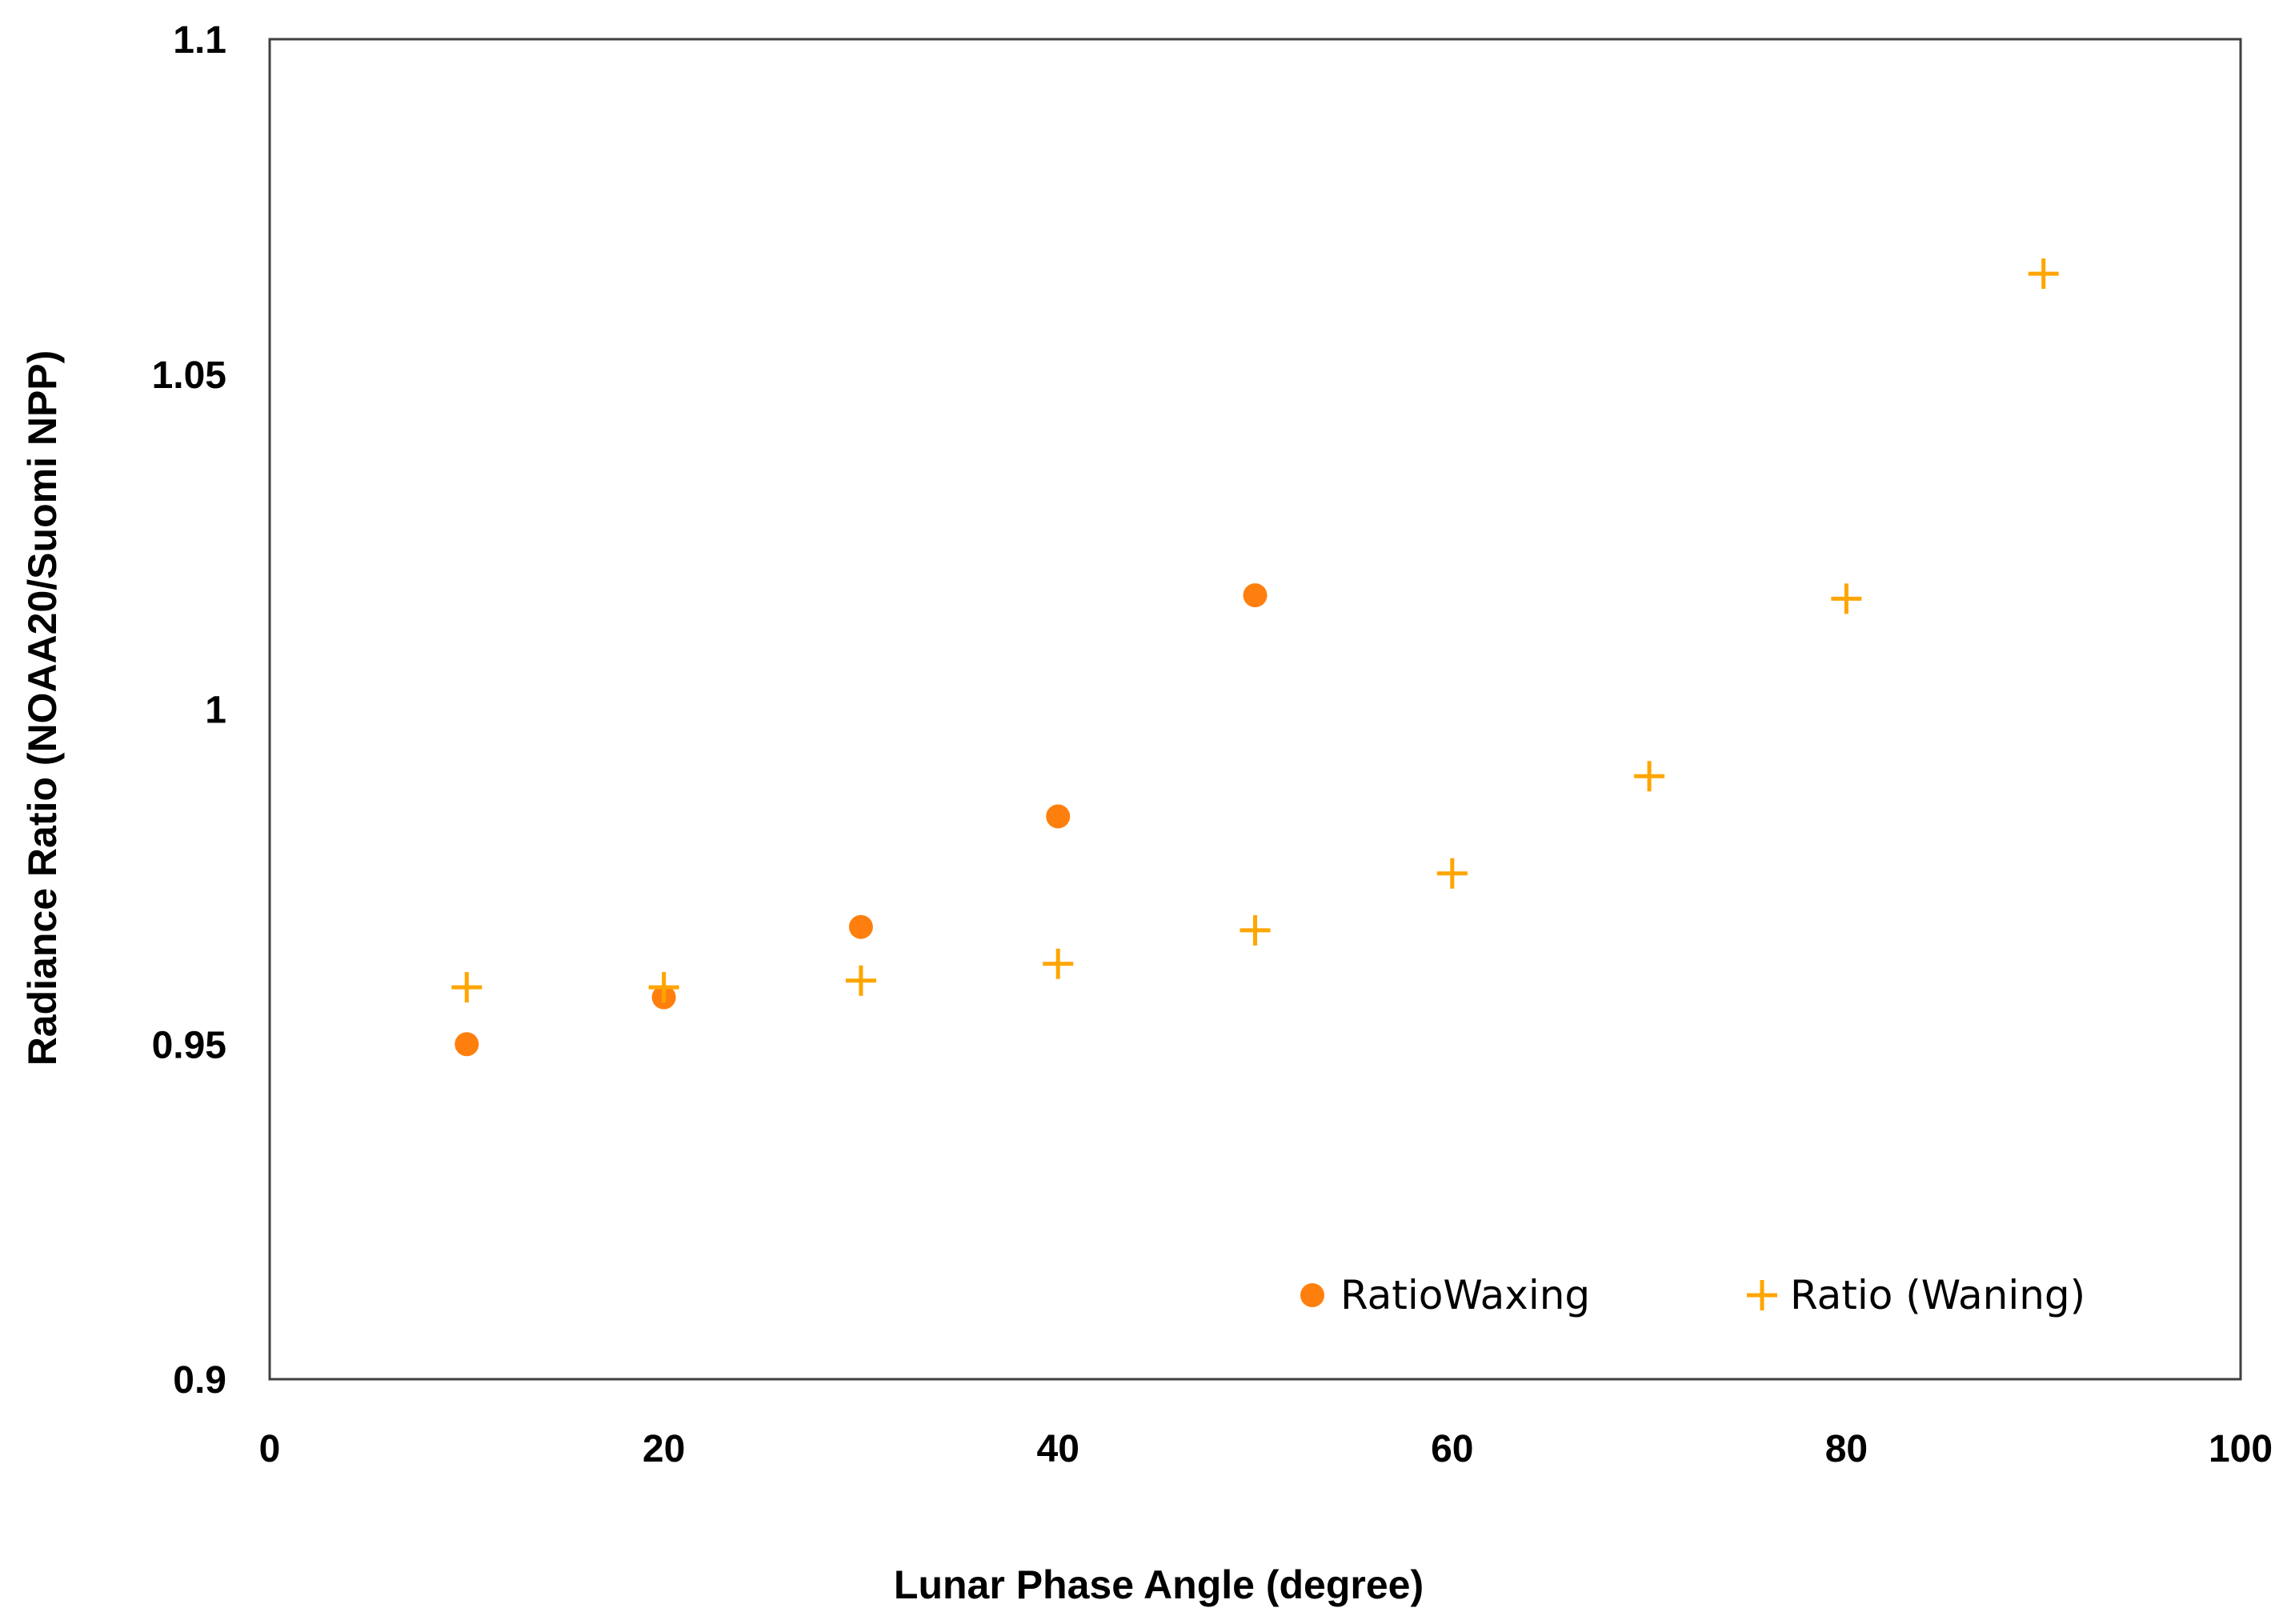 The image size is (2291, 1624). I want to click on legend-item: Ratio (Waning), so click(1916, 1295).